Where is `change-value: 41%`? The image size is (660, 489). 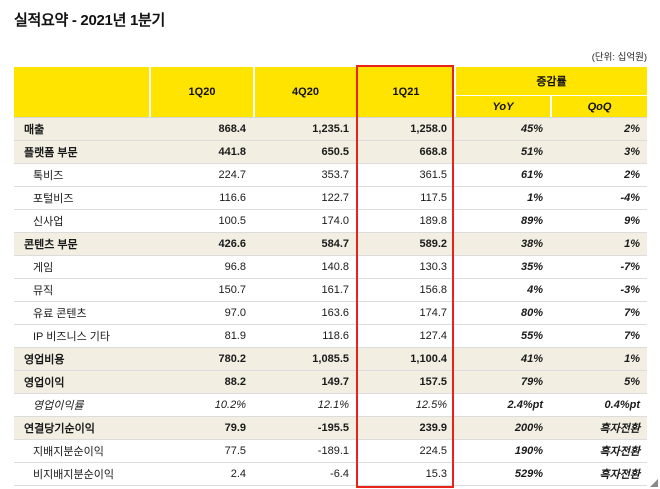 change-value: 41% is located at coordinates (531, 359).